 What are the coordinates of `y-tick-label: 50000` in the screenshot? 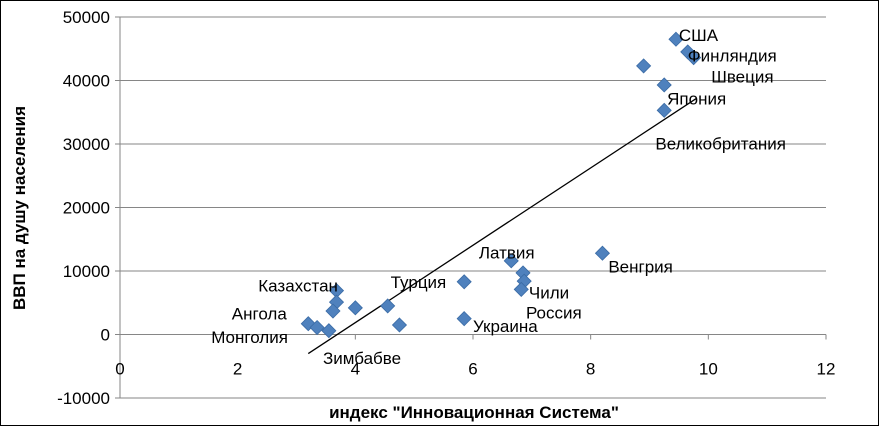 It's located at (86, 17).